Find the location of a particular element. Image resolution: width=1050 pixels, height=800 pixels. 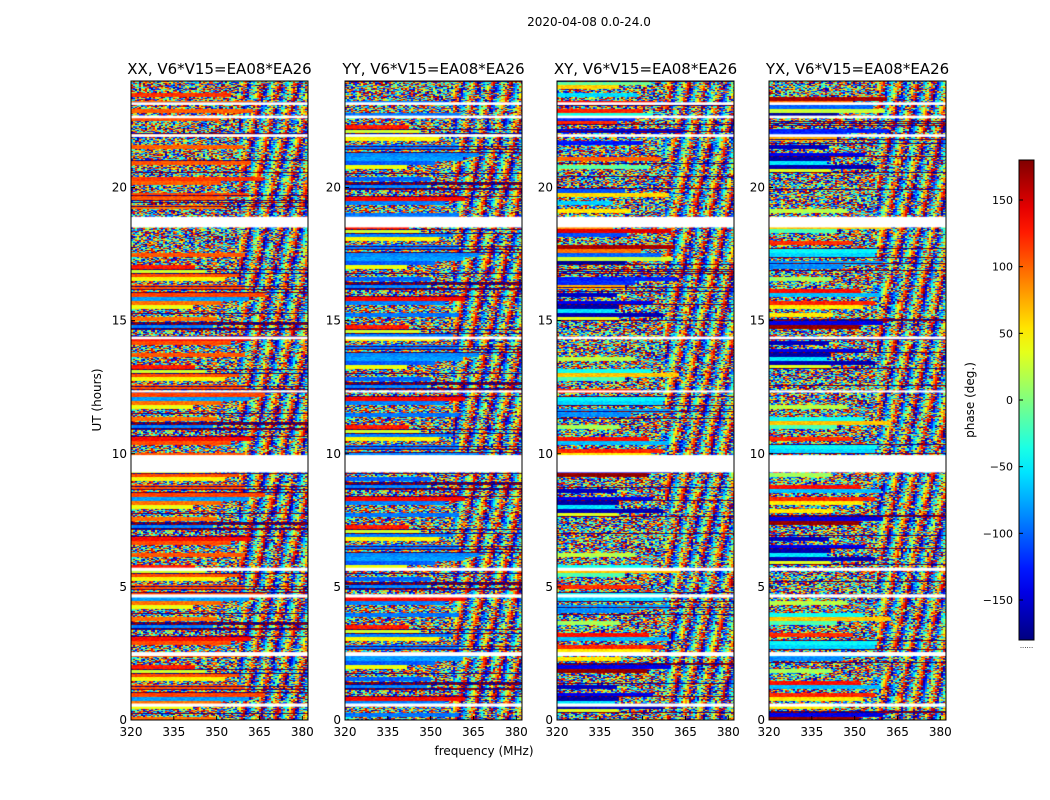

x-axis-label: frequency (MHz) is located at coordinates (483, 751).